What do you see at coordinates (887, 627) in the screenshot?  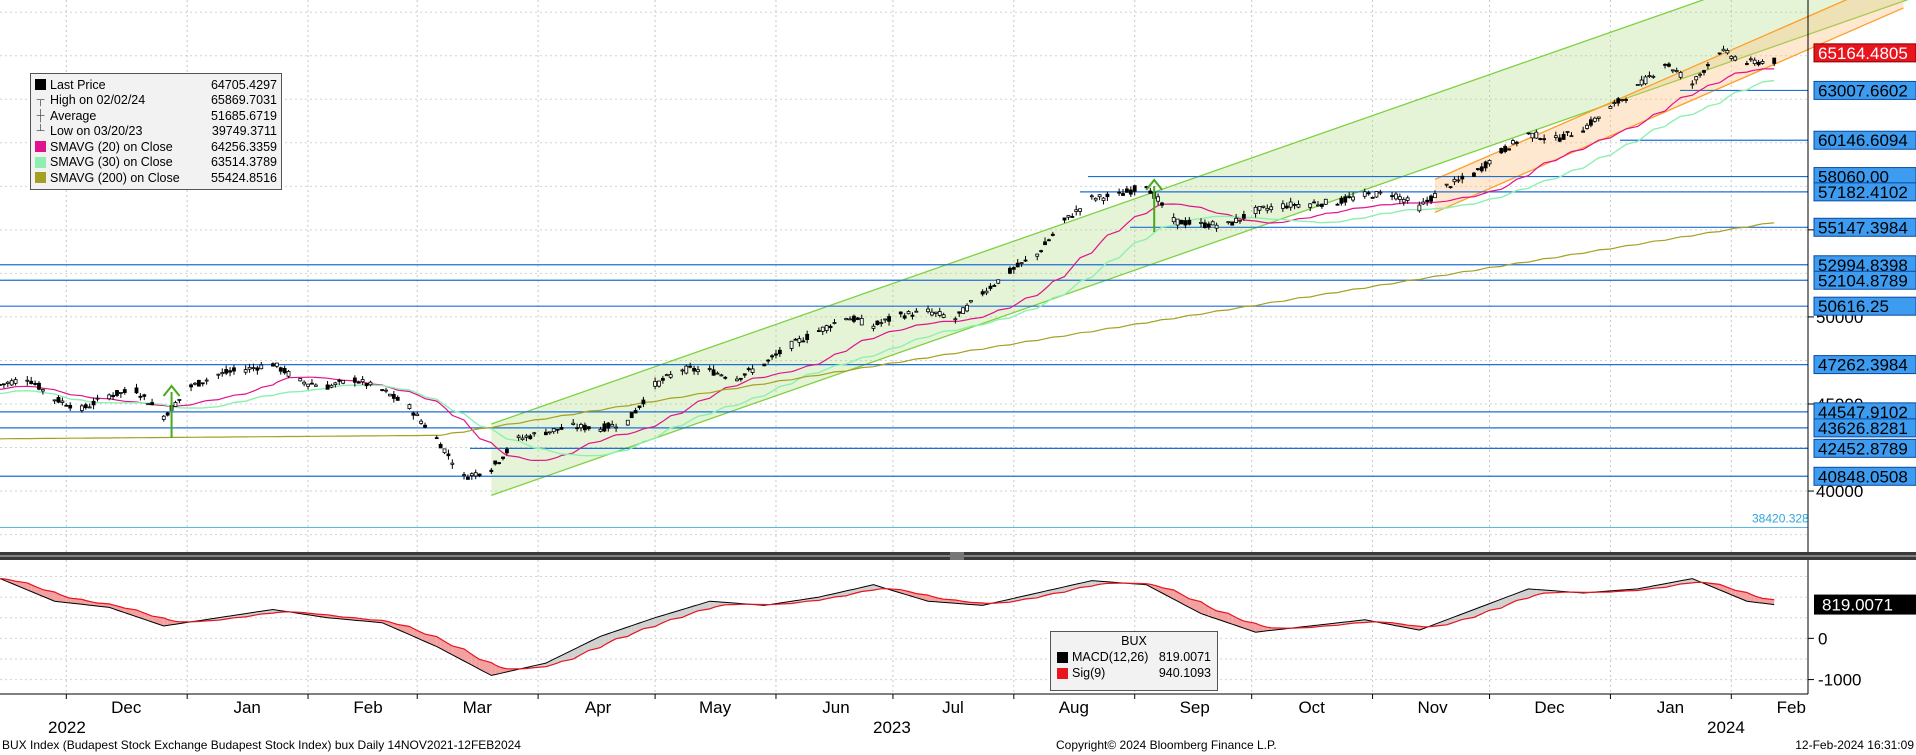 I see `macd-panel` at bounding box center [887, 627].